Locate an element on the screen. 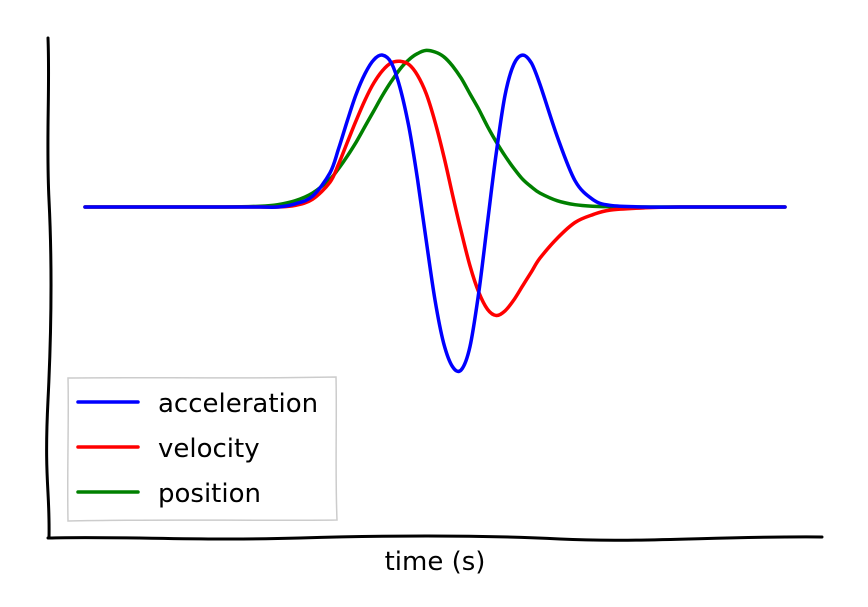 Image resolution: width=868 pixels, height=607 pixels. legend-label-velocity: velocity is located at coordinates (209, 449).